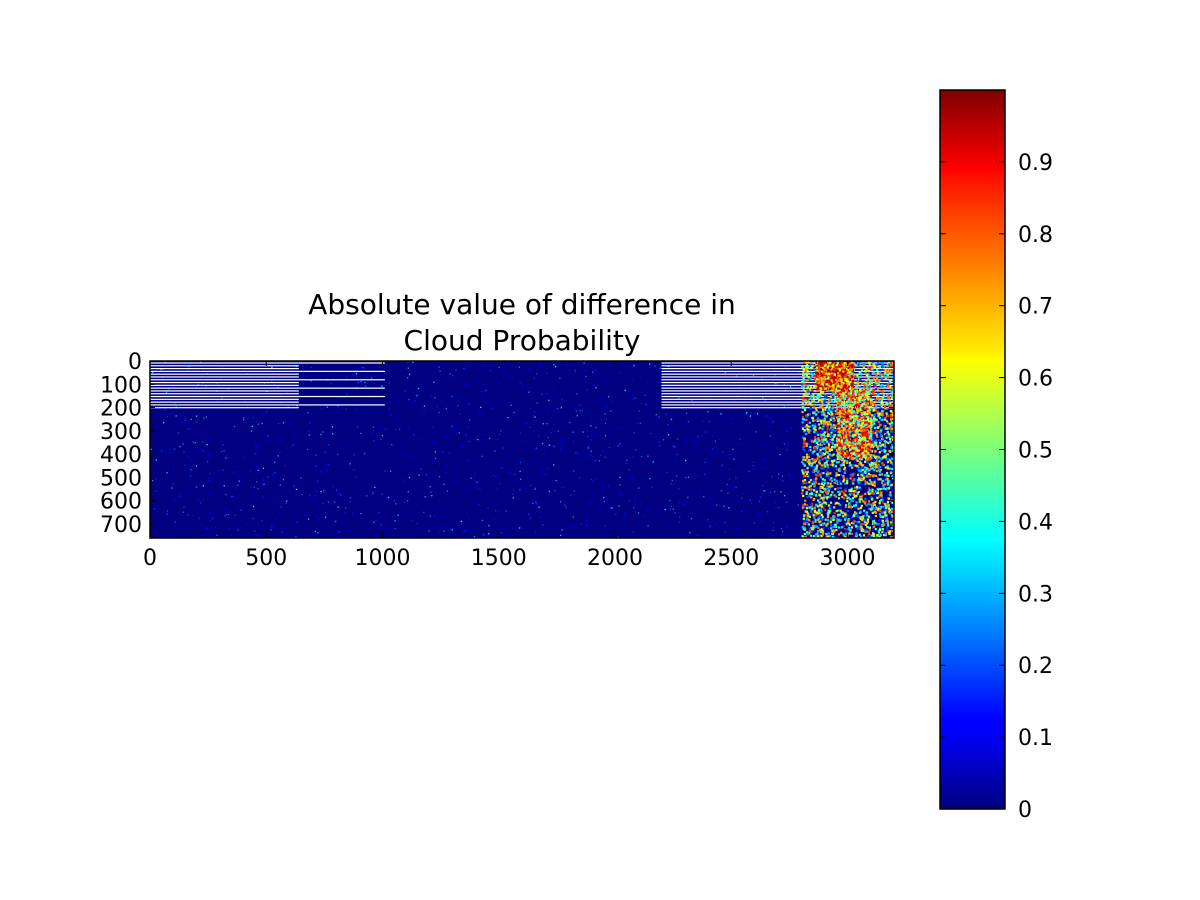  Describe the element at coordinates (731, 558) in the screenshot. I see `x-tick-label: 2500` at that location.